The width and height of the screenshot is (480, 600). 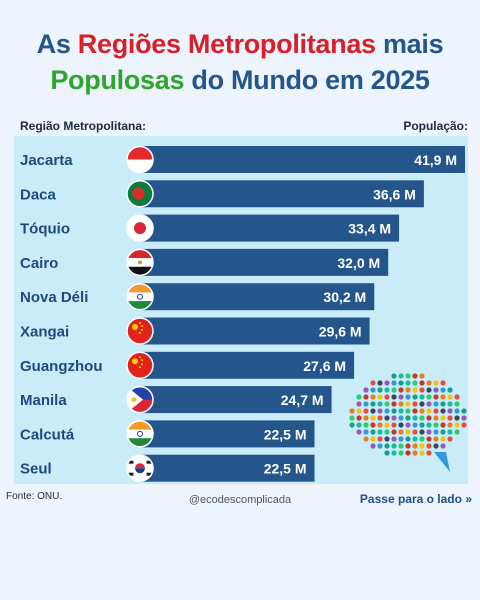 What do you see at coordinates (435, 160) in the screenshot?
I see `value-label: 41,9 M` at bounding box center [435, 160].